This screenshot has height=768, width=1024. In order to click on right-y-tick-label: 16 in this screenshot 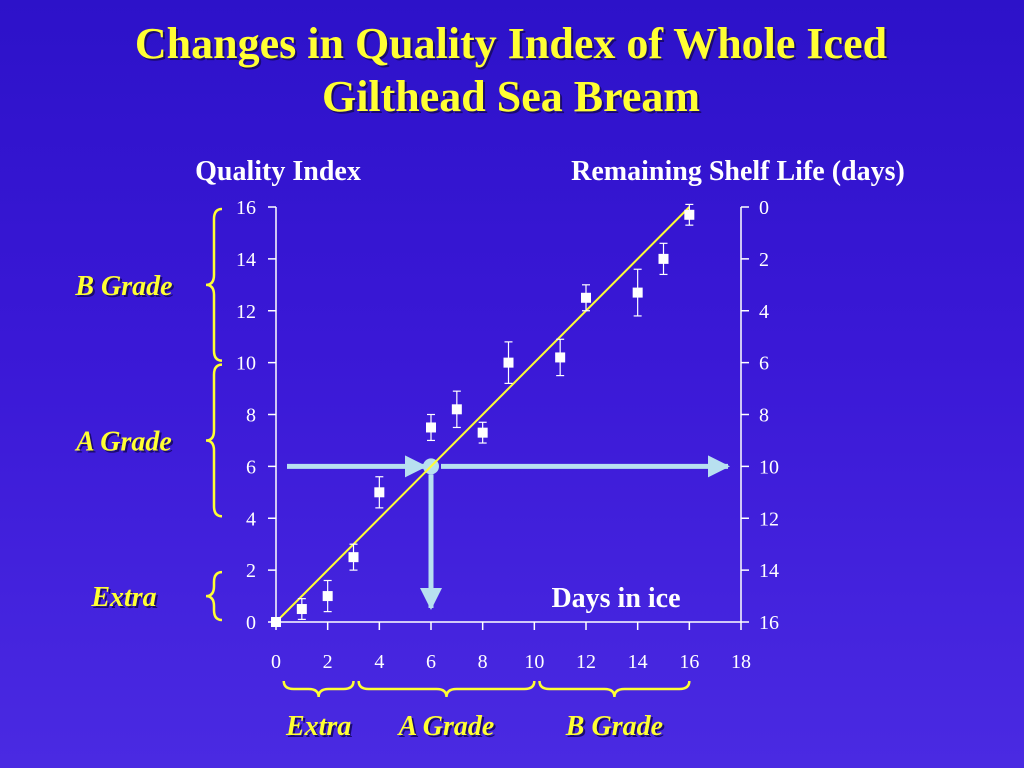, I will do `click(769, 623)`.